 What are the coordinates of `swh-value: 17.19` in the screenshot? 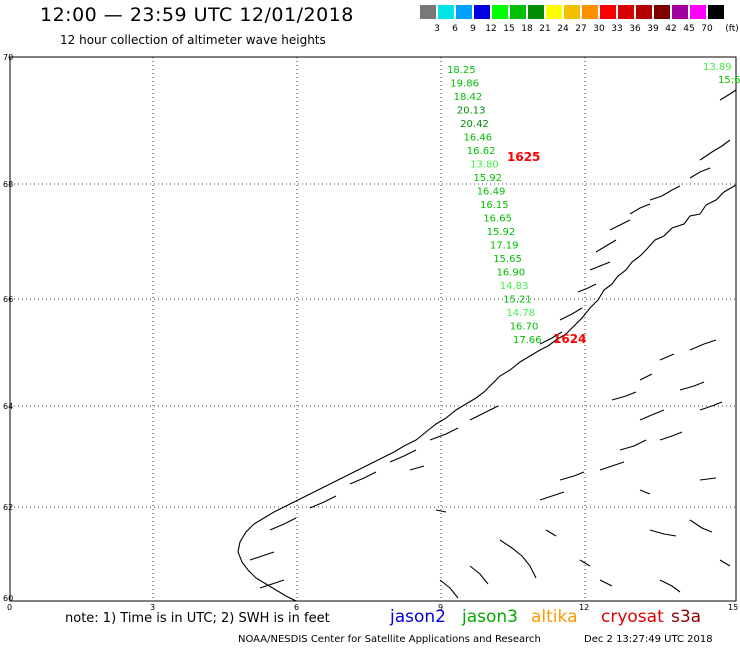 It's located at (504, 246).